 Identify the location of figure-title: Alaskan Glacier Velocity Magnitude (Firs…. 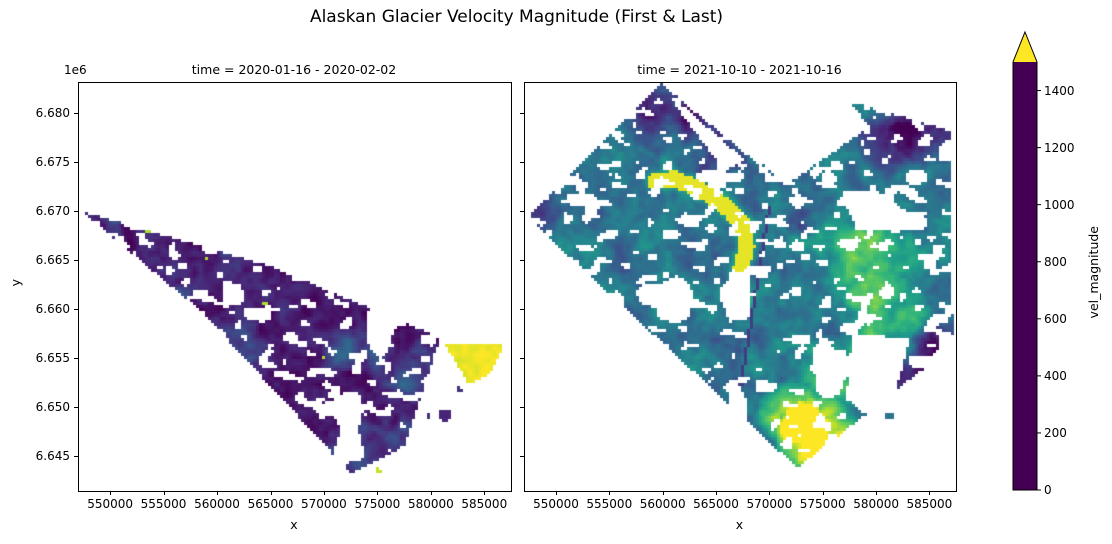
(516, 17).